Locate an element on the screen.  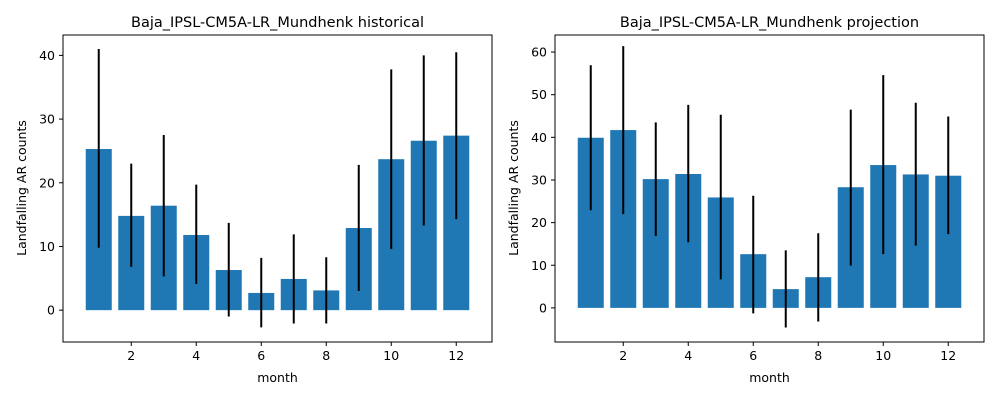
historical-x-tick-label: 8 is located at coordinates (326, 355).